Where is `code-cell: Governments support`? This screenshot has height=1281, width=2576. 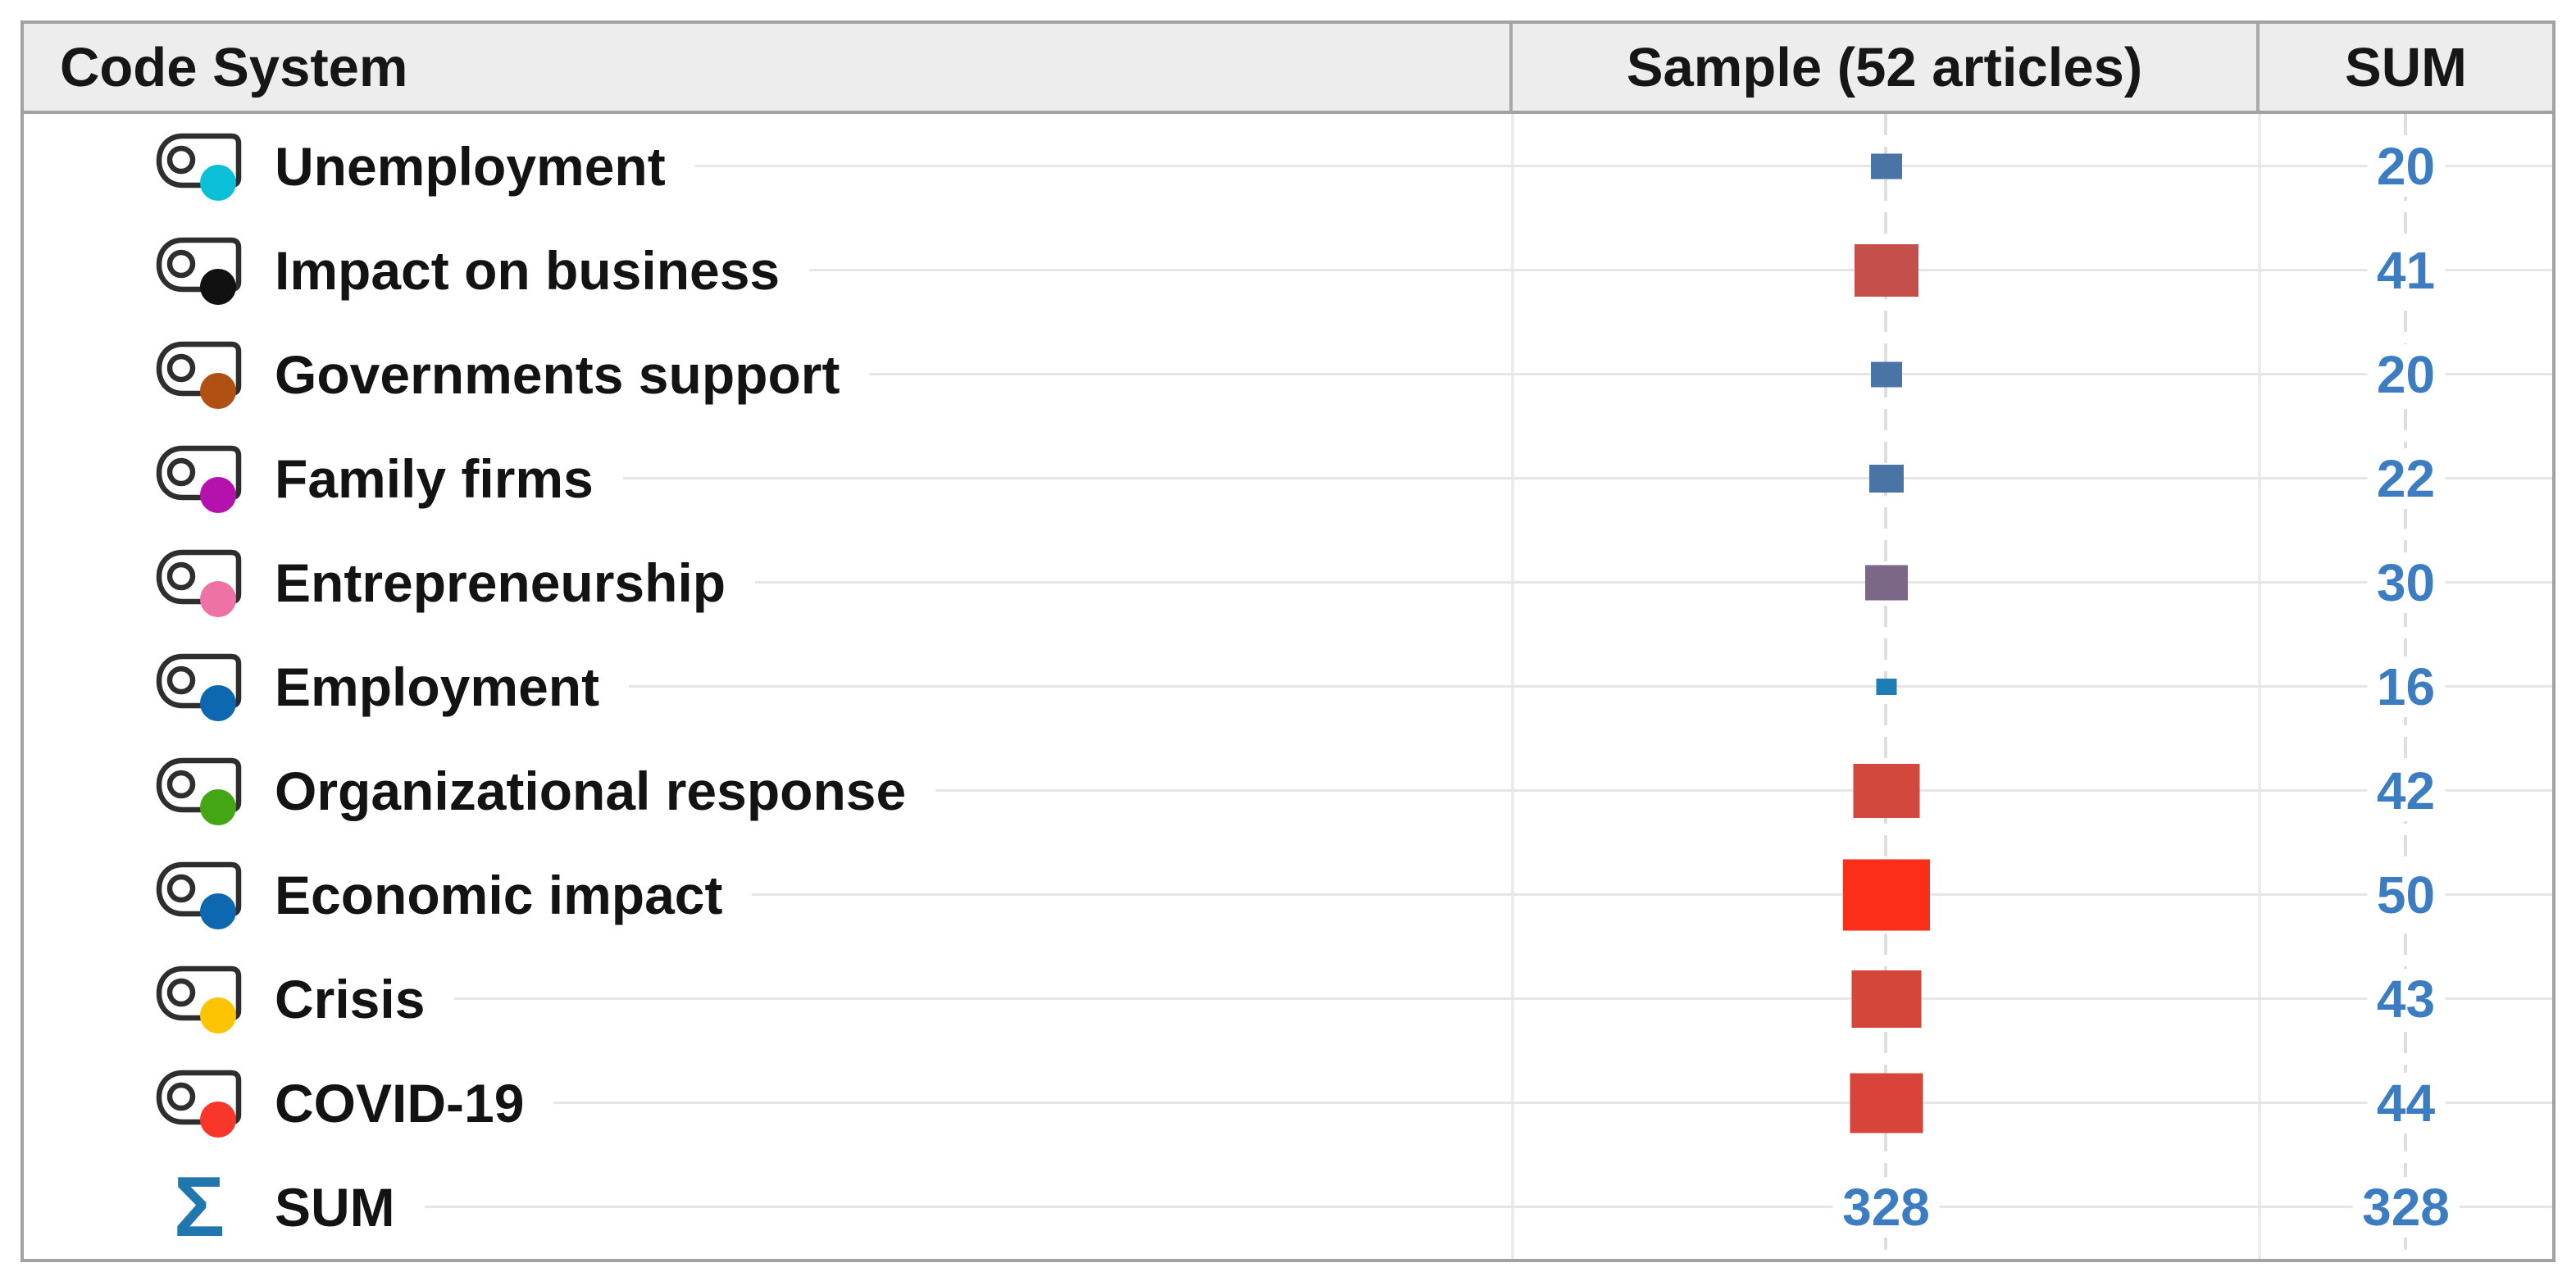 code-cell: Governments support is located at coordinates (768, 374).